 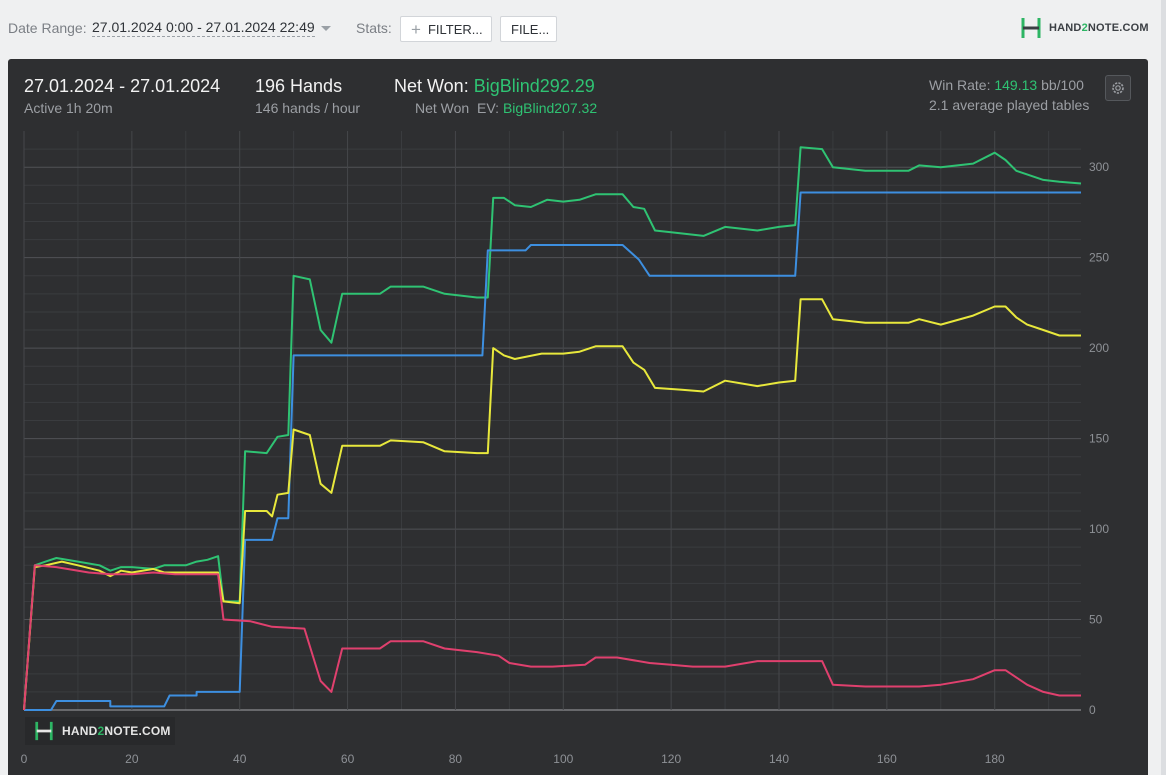 I want to click on y-tick-label: 100, so click(x=1099, y=529).